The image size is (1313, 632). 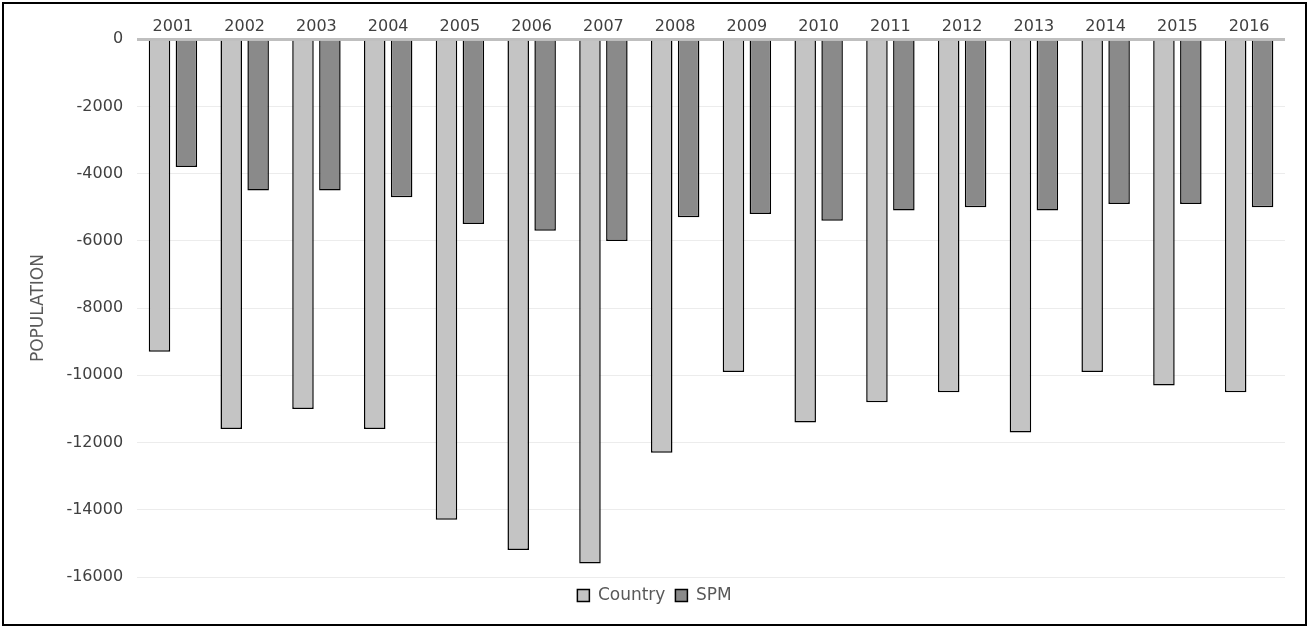 What do you see at coordinates (95, 441) in the screenshot?
I see `y-tick-label: -12000` at bounding box center [95, 441].